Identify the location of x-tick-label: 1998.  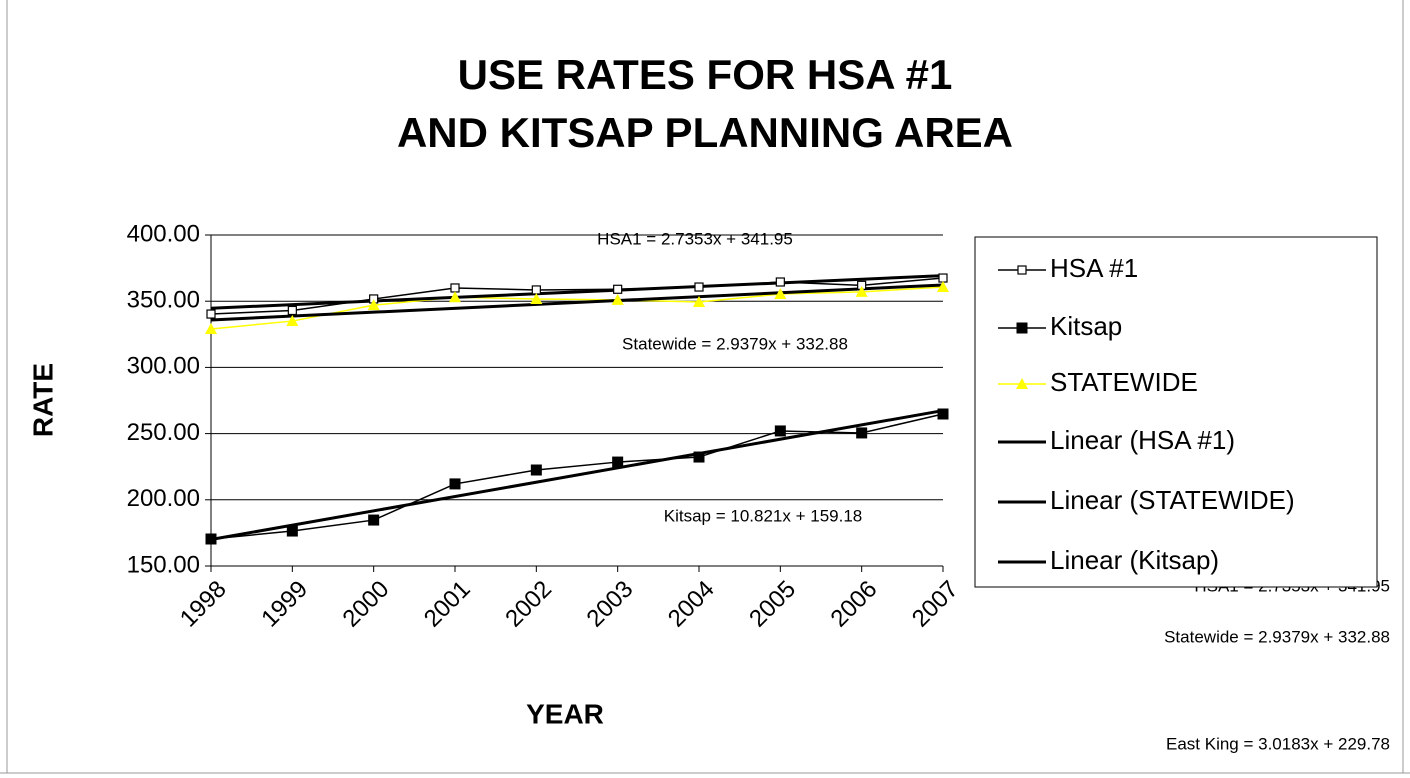
(203, 604).